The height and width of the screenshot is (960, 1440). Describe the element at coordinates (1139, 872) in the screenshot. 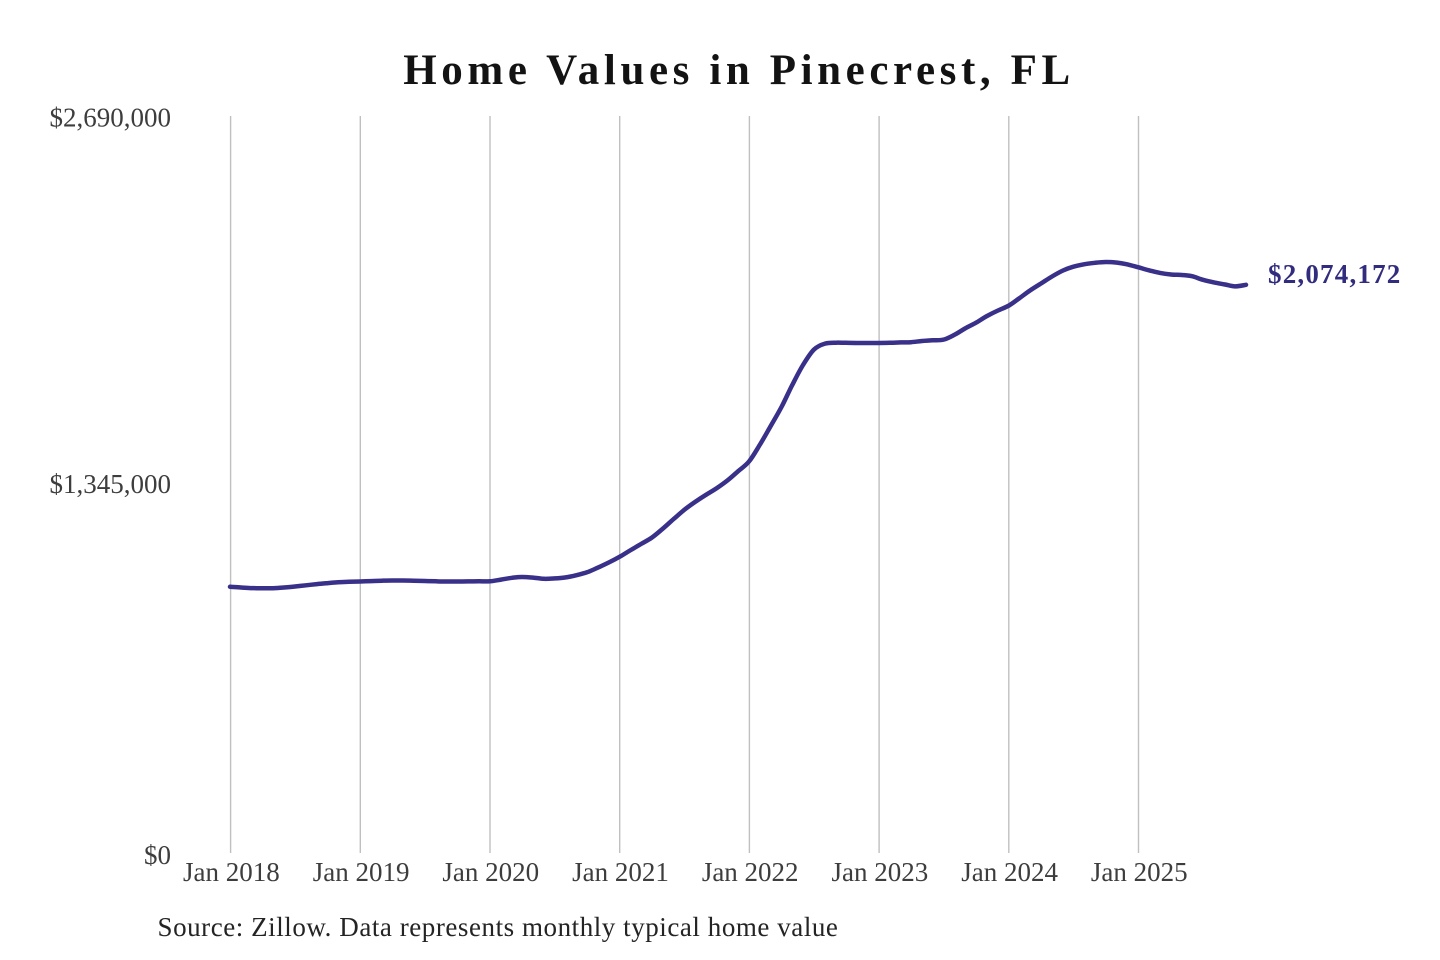

I see `svg-text: Jan 2025` at that location.